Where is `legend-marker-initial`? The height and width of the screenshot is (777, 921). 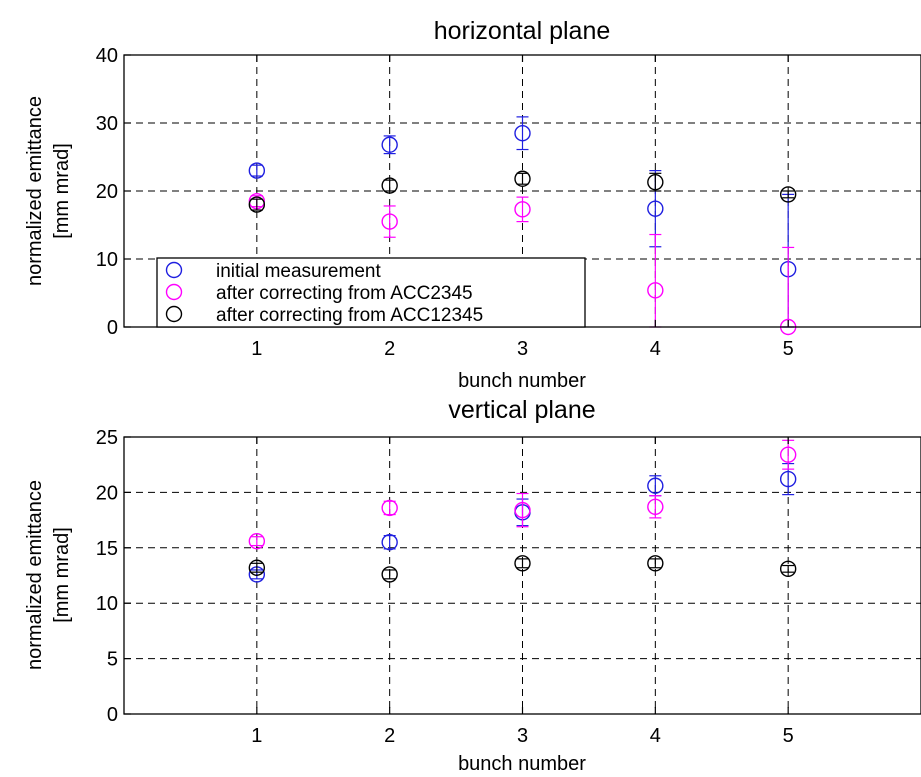
legend-marker-initial is located at coordinates (174, 270).